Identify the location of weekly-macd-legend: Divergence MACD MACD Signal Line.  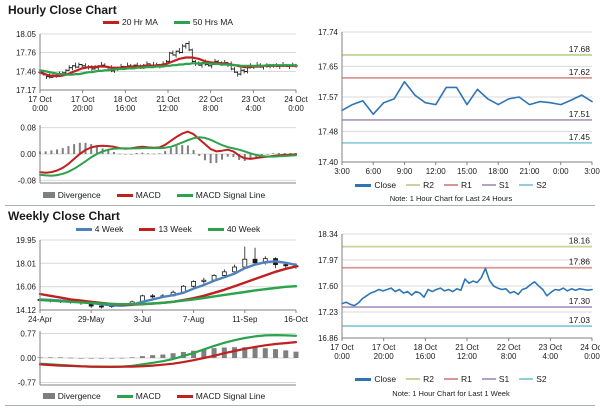
(154, 396).